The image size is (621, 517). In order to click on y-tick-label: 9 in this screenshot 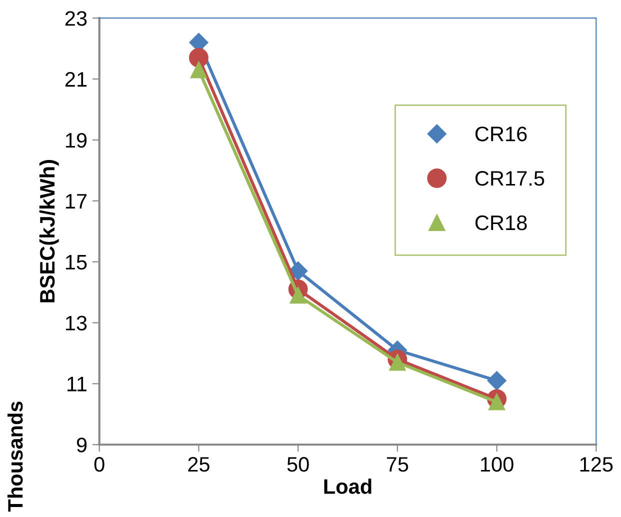, I will do `click(81, 445)`.